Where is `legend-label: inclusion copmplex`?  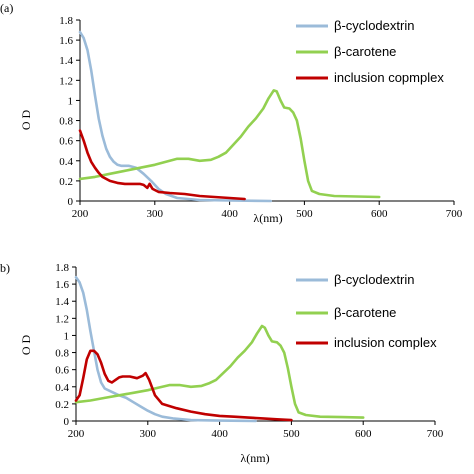 legend-label: inclusion copmplex is located at coordinates (389, 77).